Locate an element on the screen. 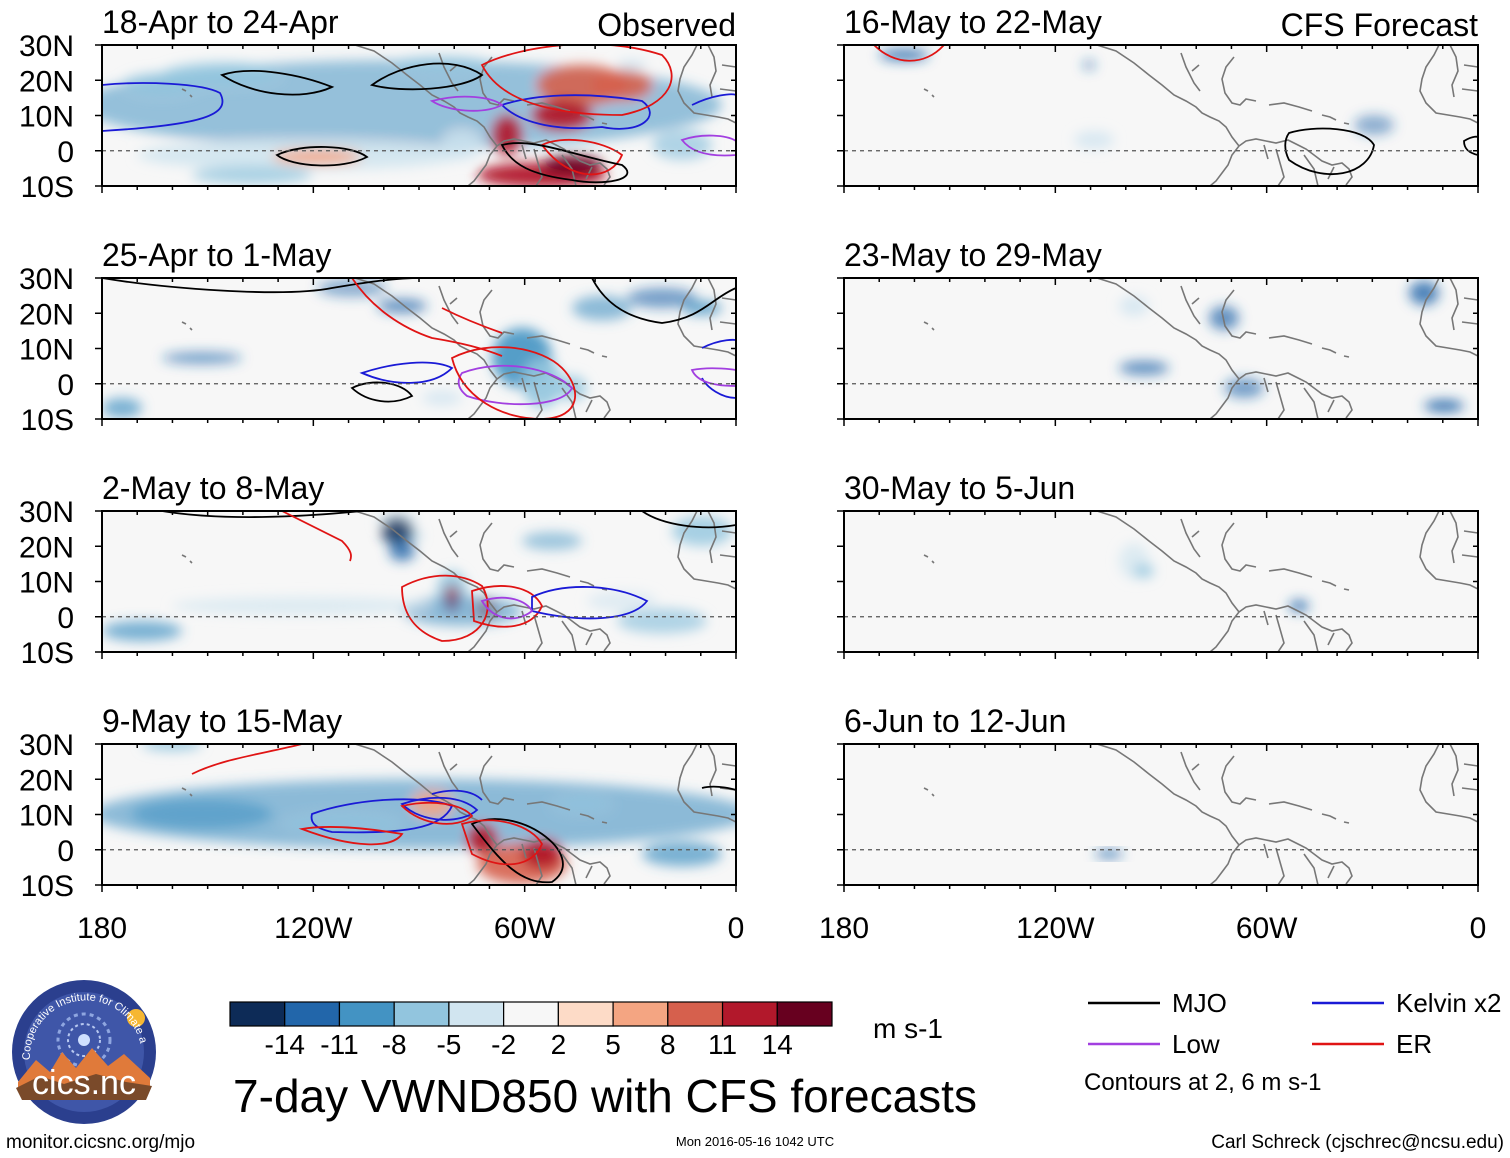  logo-name: cics.nc is located at coordinates (84, 1083).